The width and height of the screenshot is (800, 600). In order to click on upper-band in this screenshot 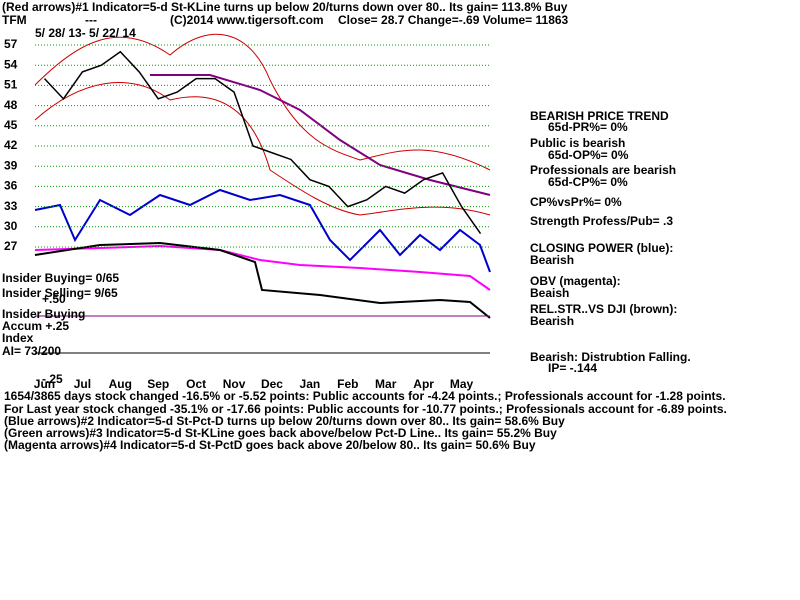, I will do `click(262, 102)`.